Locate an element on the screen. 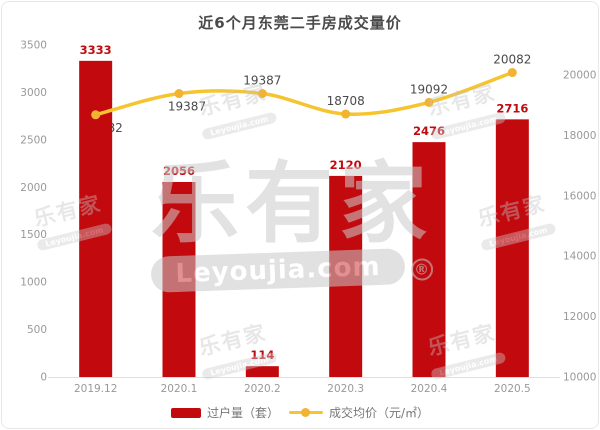 This screenshot has width=600, height=430. legend-bar-label: 过户量（套） is located at coordinates (242, 413).